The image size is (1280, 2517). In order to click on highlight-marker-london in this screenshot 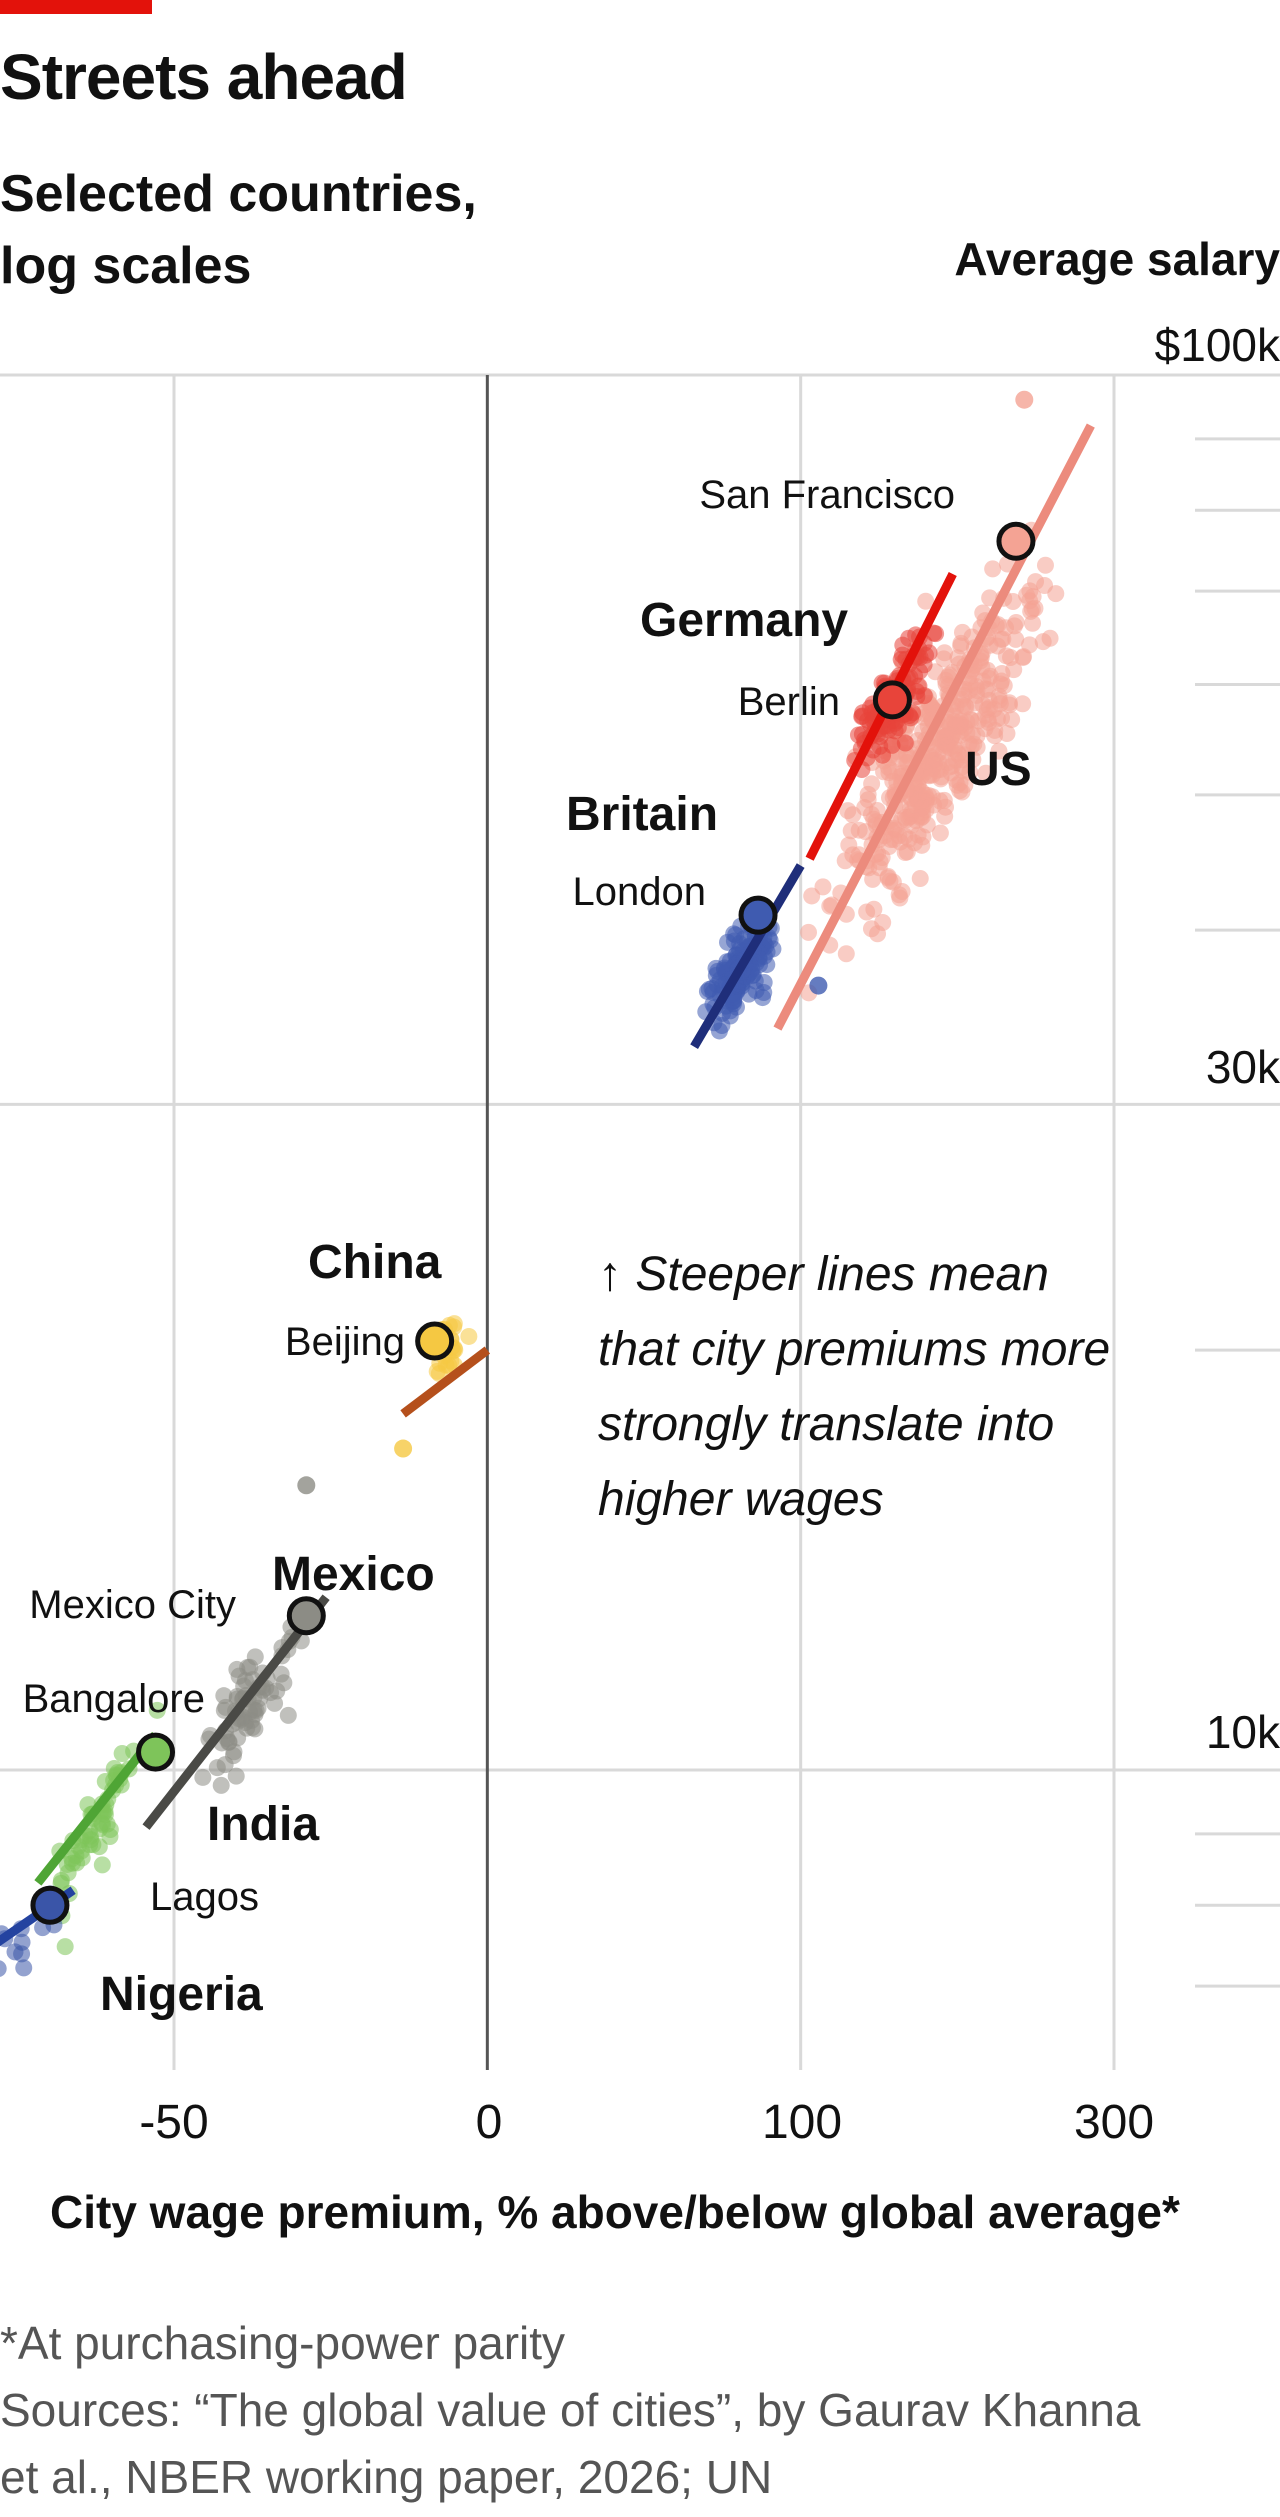, I will do `click(758, 915)`.